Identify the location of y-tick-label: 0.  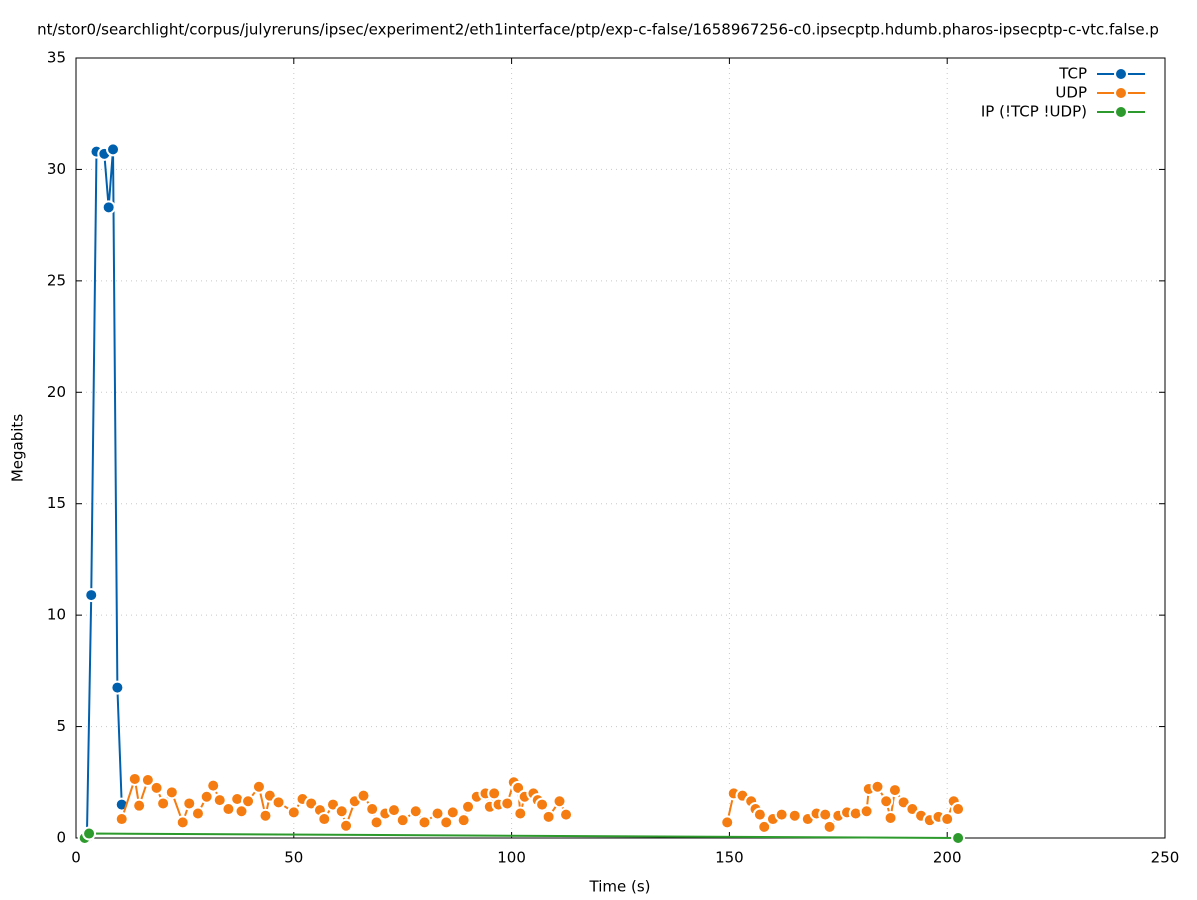
(61, 838).